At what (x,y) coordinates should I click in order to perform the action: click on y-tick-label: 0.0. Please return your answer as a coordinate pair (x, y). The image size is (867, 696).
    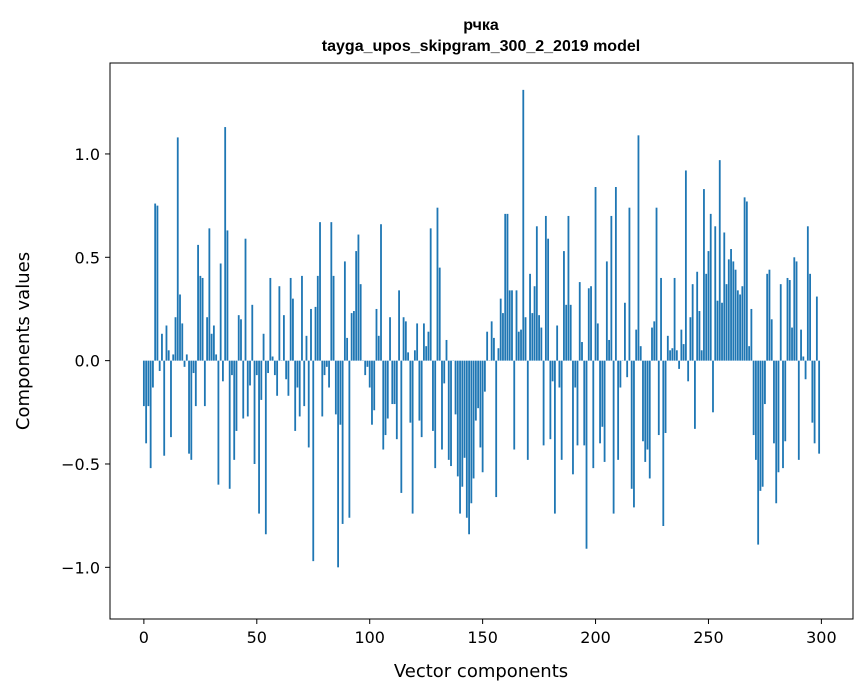
    Looking at the image, I should click on (87, 361).